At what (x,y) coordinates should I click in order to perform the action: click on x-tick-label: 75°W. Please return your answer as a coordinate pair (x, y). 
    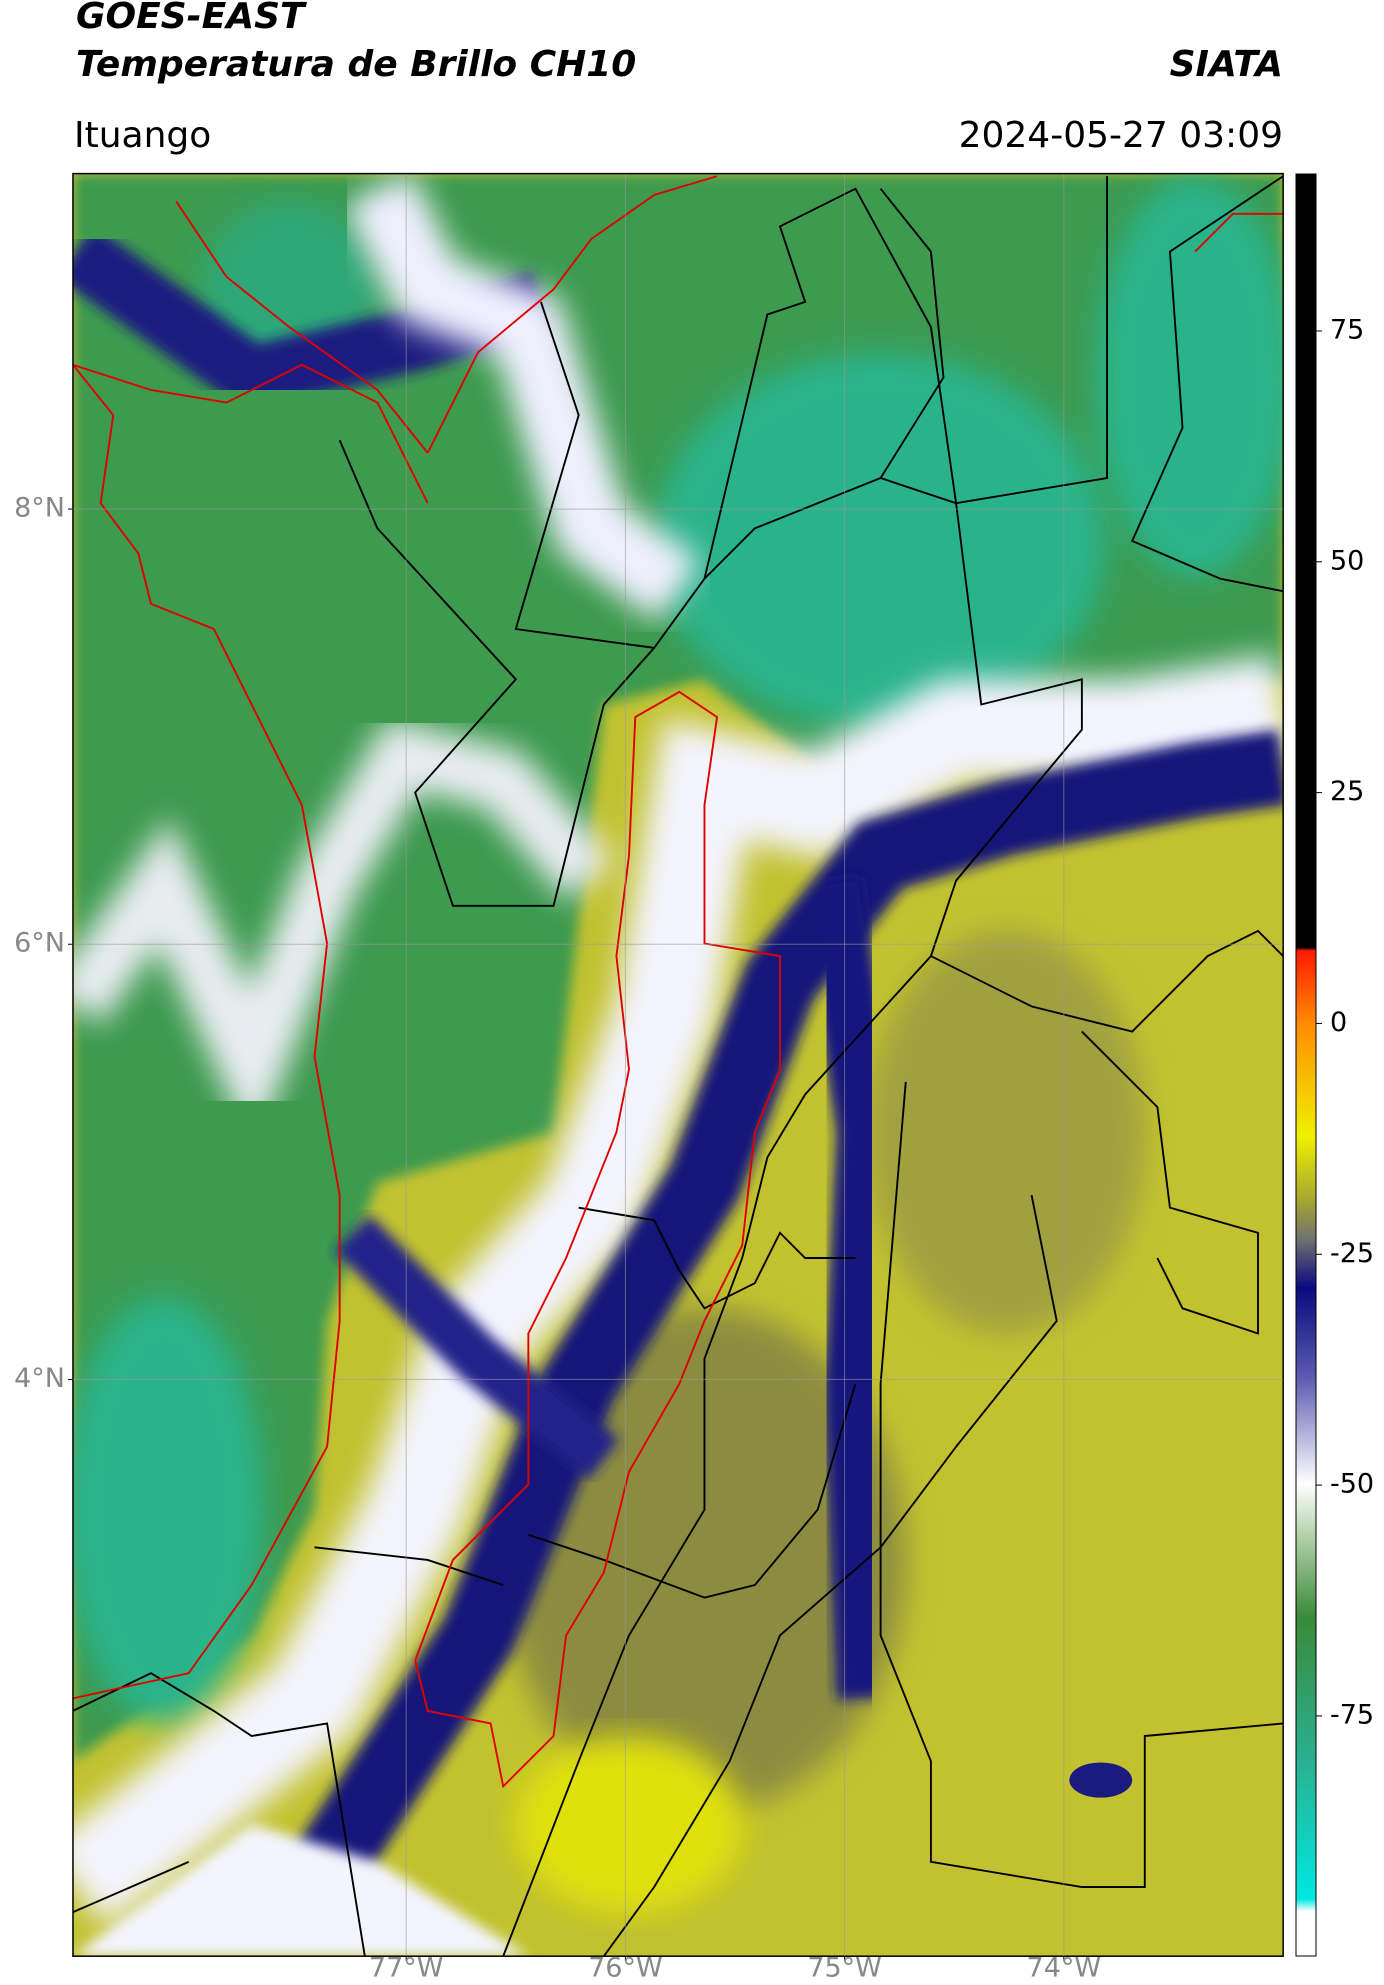
    Looking at the image, I should click on (844, 1967).